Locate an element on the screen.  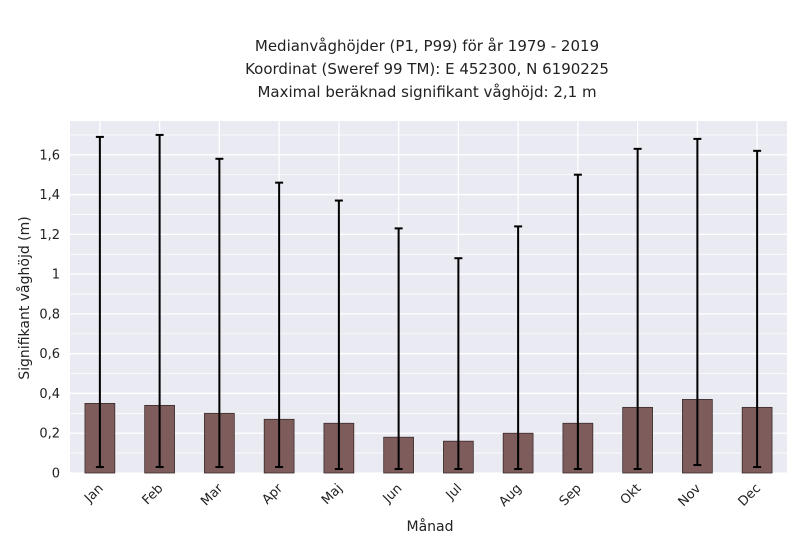
x-tick-label-okt: Okt is located at coordinates (631, 494).